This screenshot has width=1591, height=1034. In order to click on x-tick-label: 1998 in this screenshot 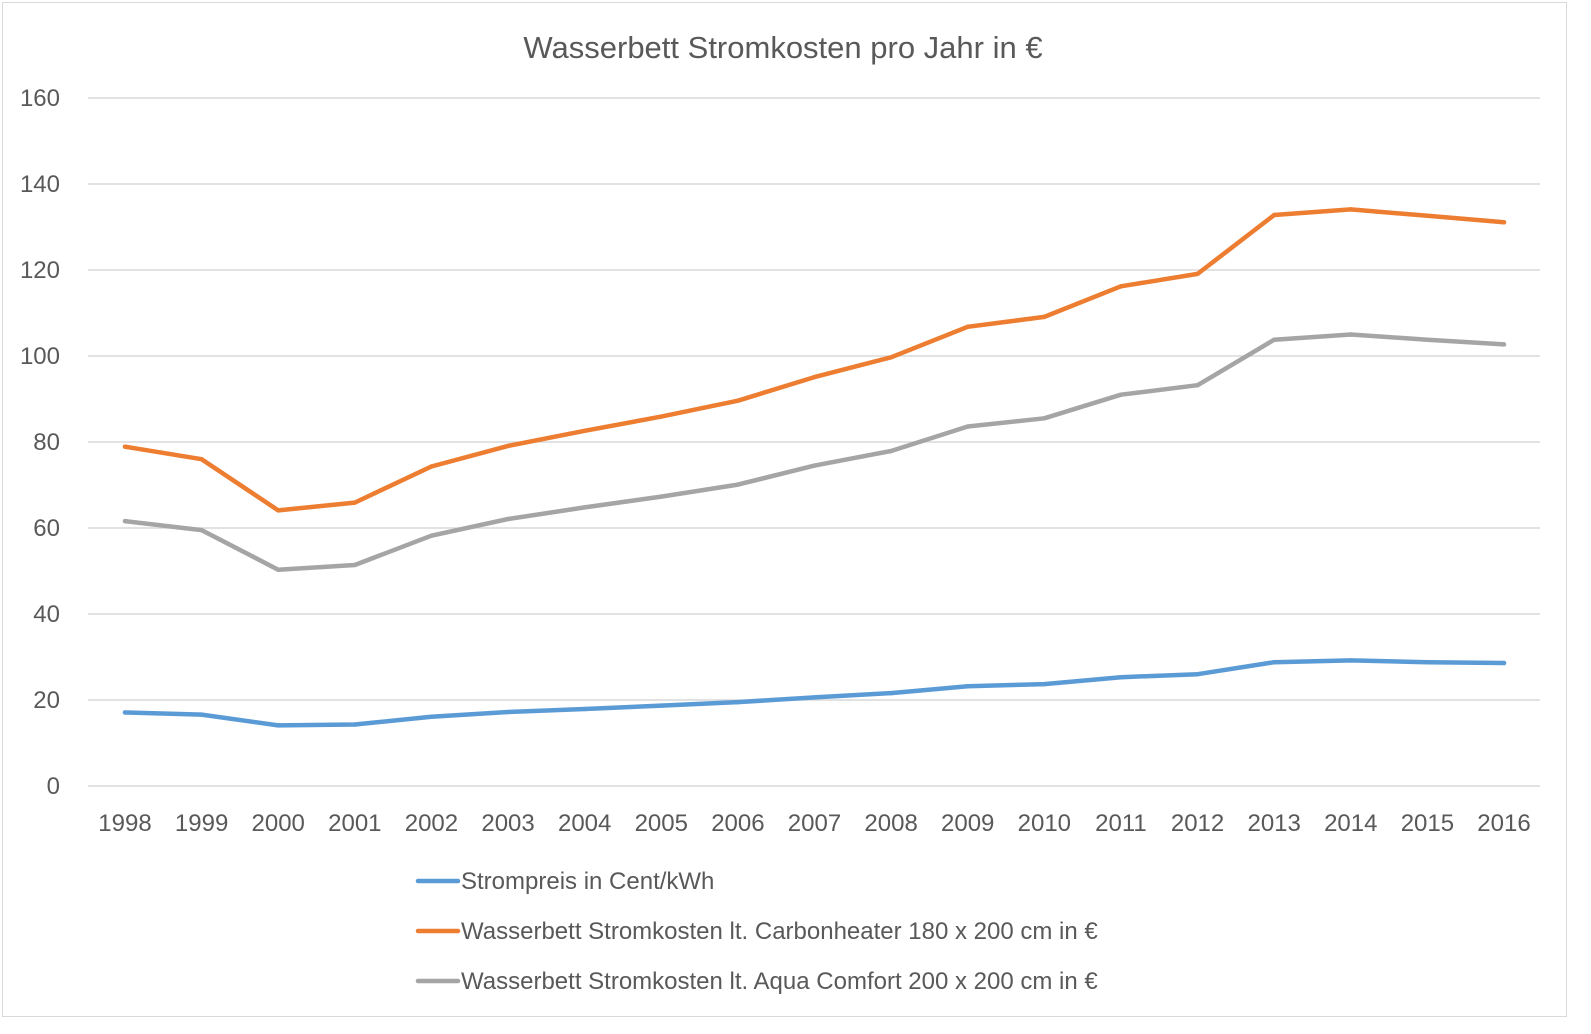, I will do `click(124, 823)`.